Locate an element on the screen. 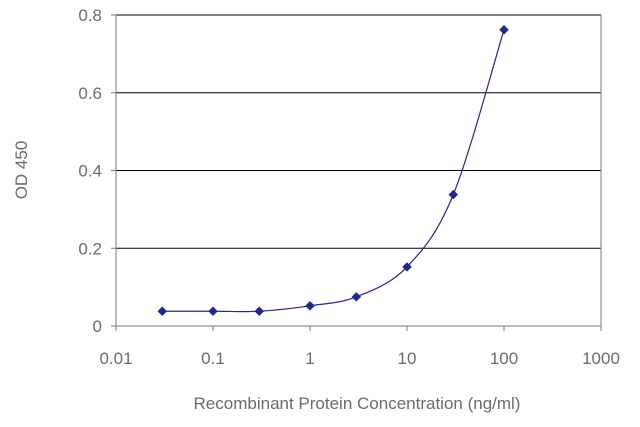  x-tick-label: 1000 is located at coordinates (601, 358).